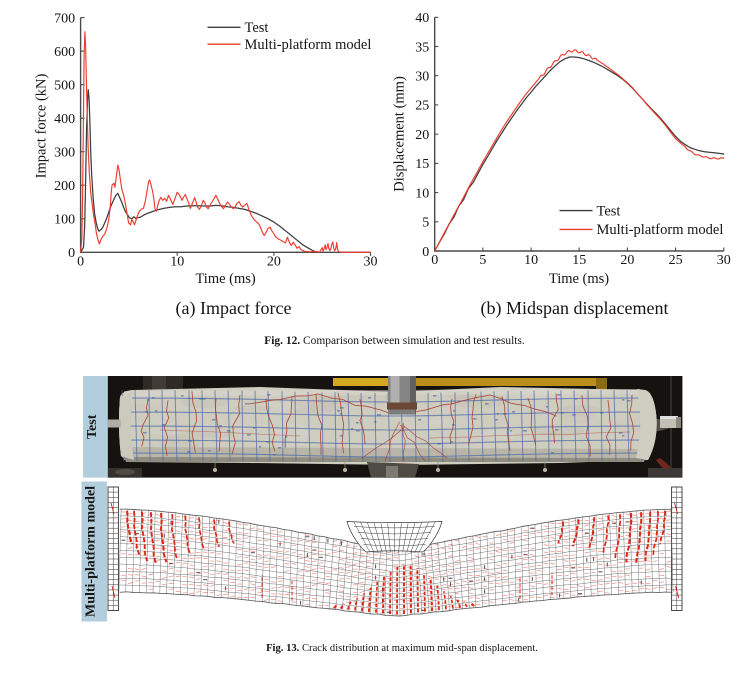  Describe the element at coordinates (64, 52) in the screenshot. I see `svg-text: 600` at that location.